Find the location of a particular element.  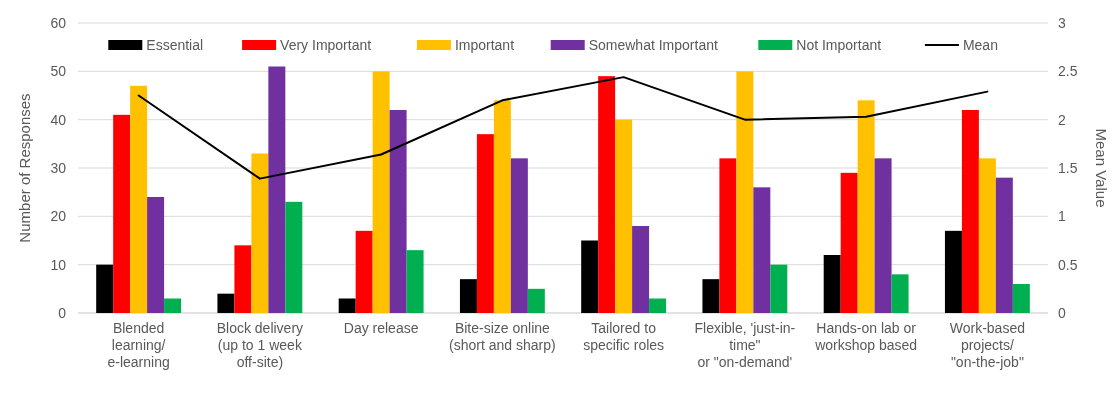

y2-tick-label: 1.5 is located at coordinates (1068, 167).